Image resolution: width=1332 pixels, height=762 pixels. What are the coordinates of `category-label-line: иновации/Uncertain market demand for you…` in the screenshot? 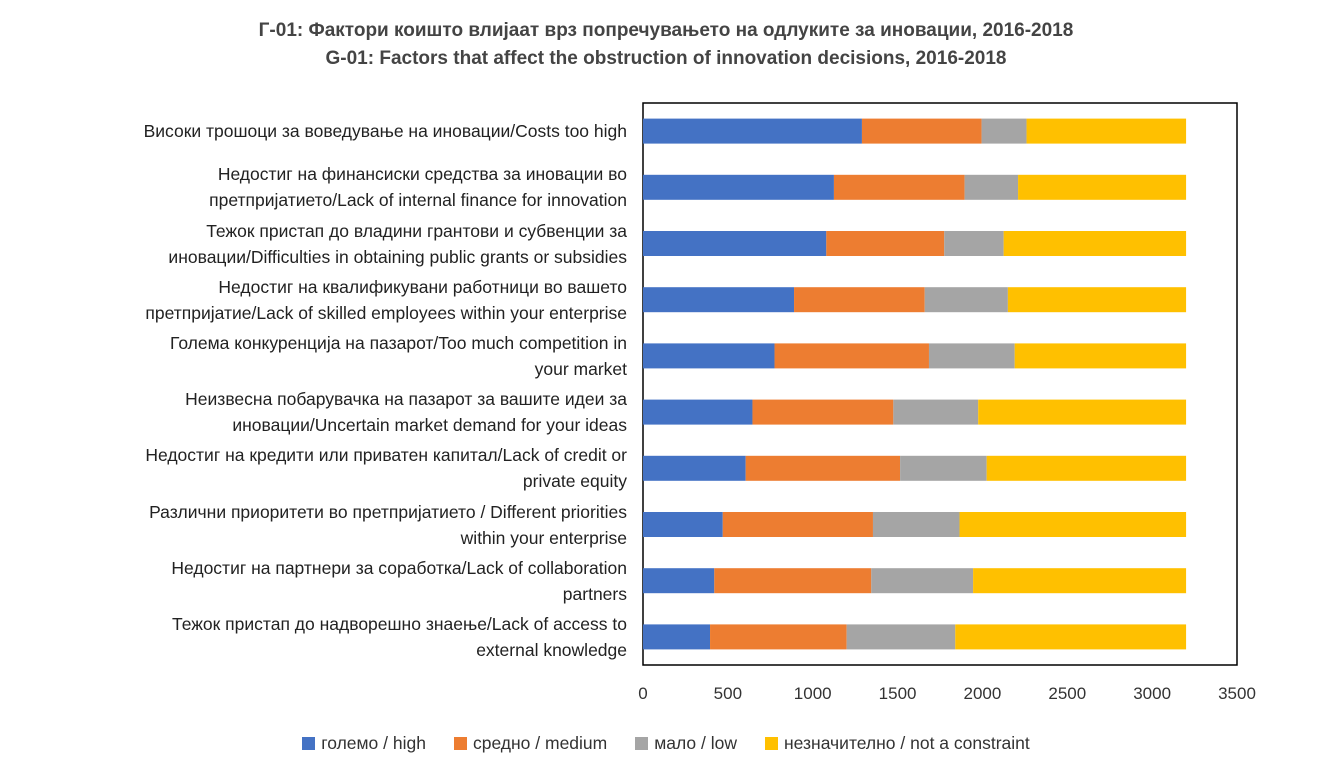 It's located at (429, 425).